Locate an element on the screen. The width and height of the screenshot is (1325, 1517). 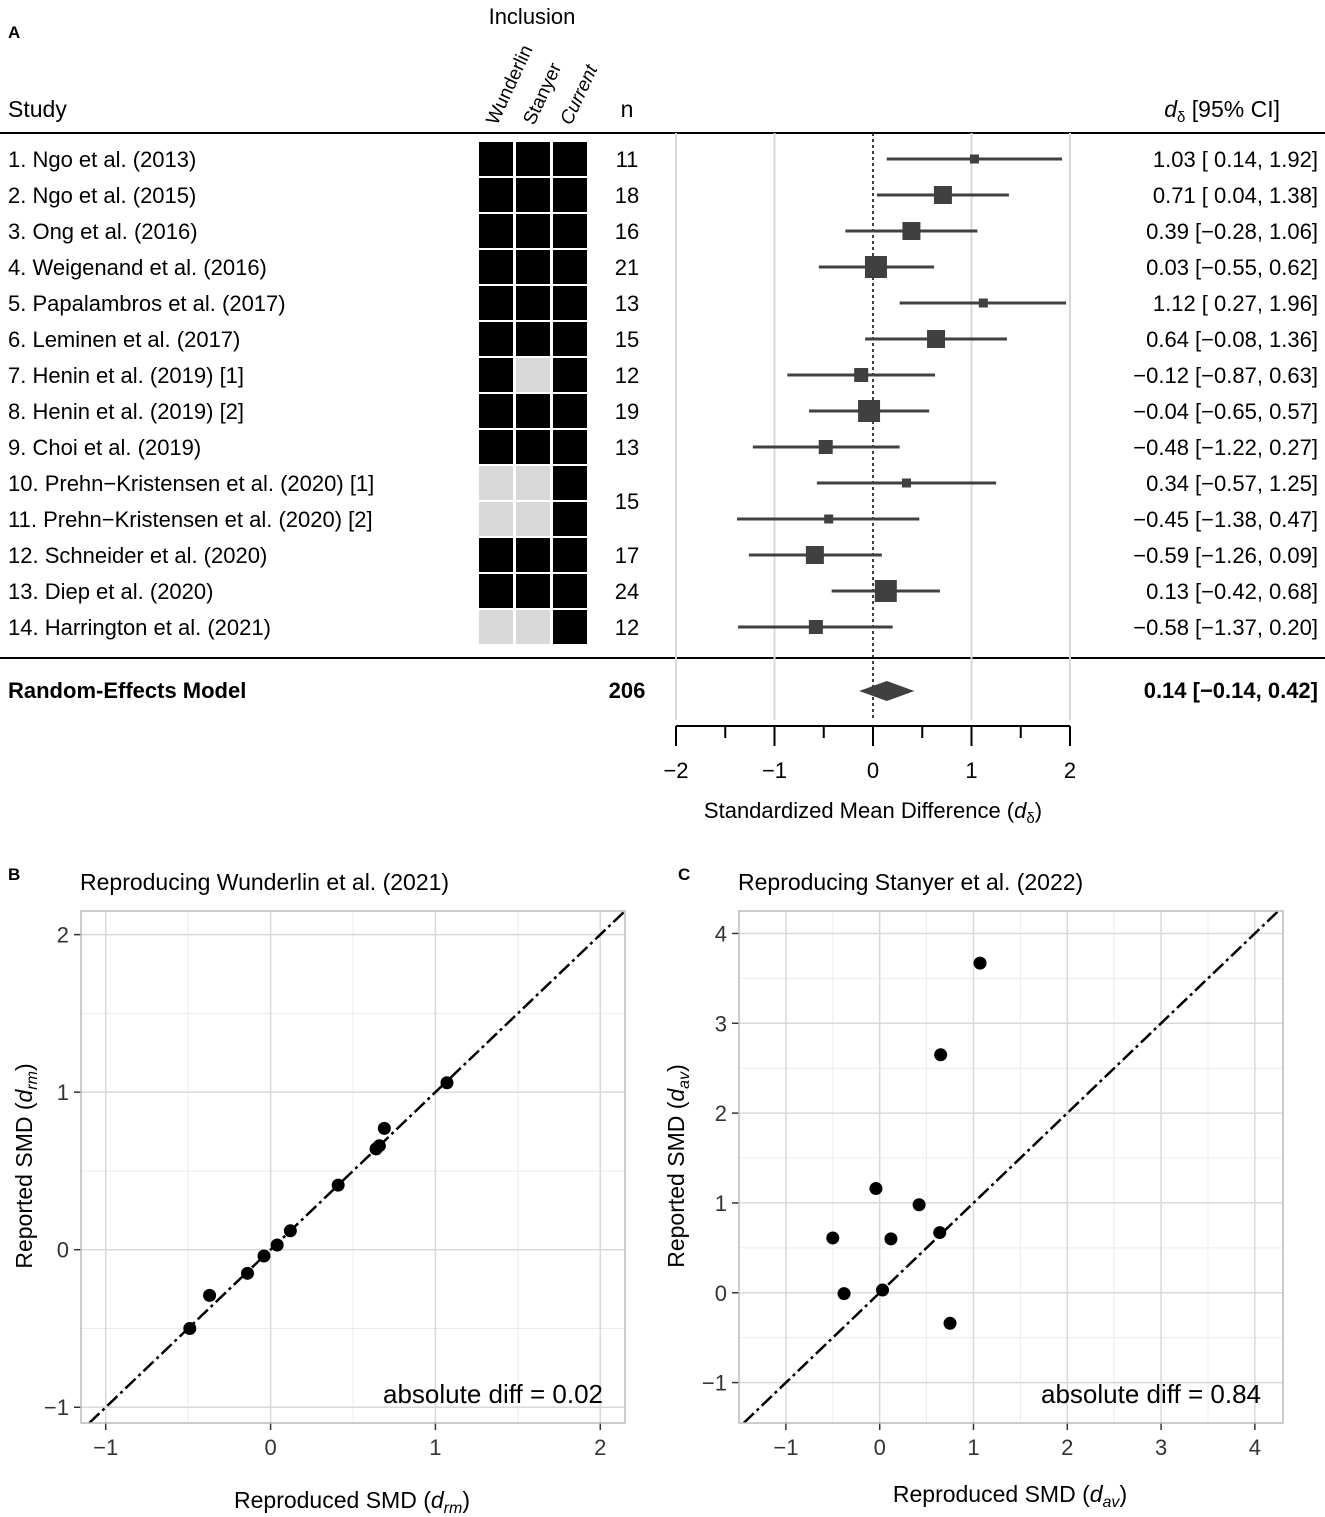
study-ci-text: −0.58 [−1.37, 0.20] is located at coordinates (1225, 627).